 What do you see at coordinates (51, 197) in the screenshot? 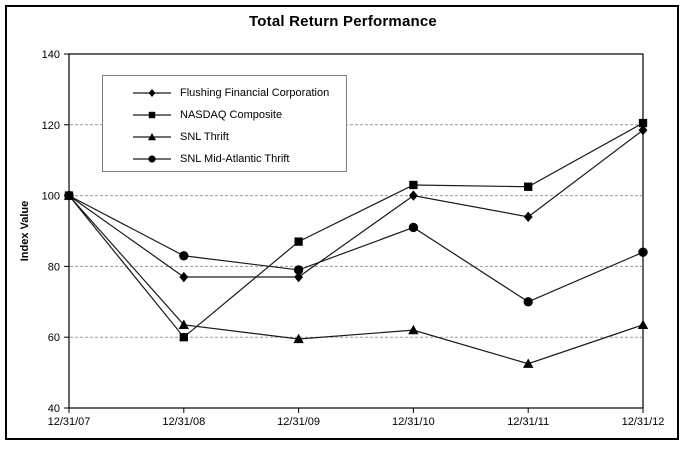
I see `y-tick-label: 100` at bounding box center [51, 197].